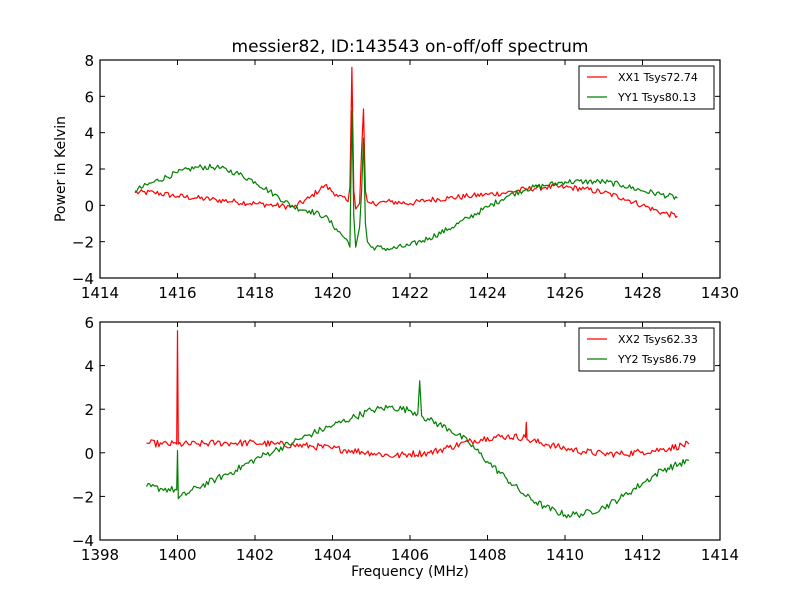 This screenshot has width=800, height=600. I want to click on x-tick-label: 1420, so click(332, 293).